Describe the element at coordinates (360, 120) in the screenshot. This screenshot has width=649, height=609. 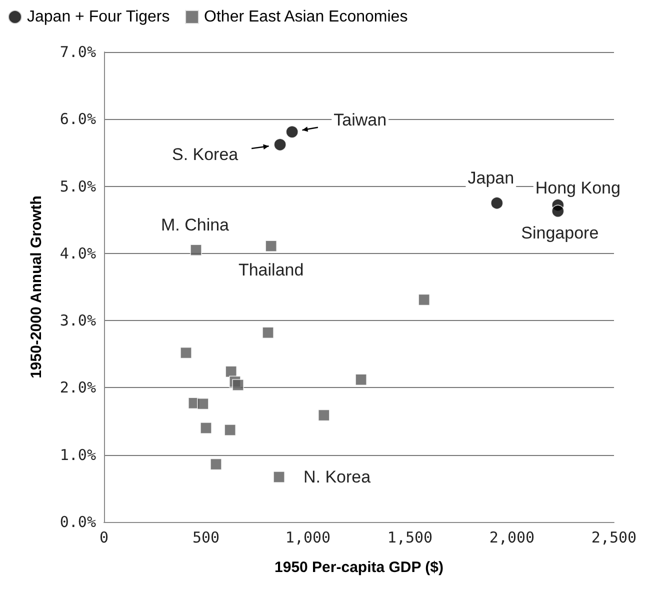
I see `annotation: Taiwan` at that location.